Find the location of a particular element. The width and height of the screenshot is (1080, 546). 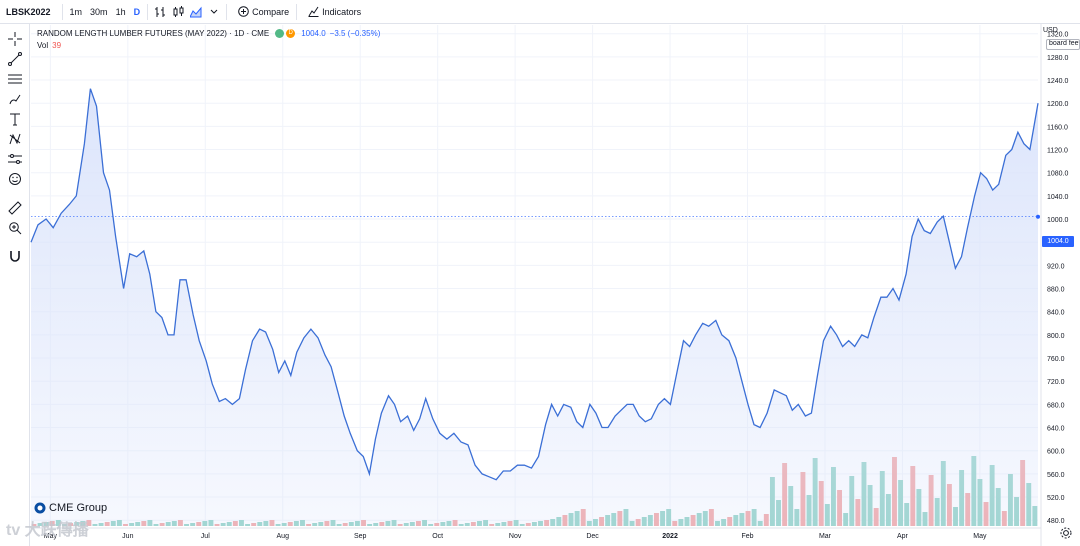

interval-1h-button: 1h is located at coordinates (120, 11).